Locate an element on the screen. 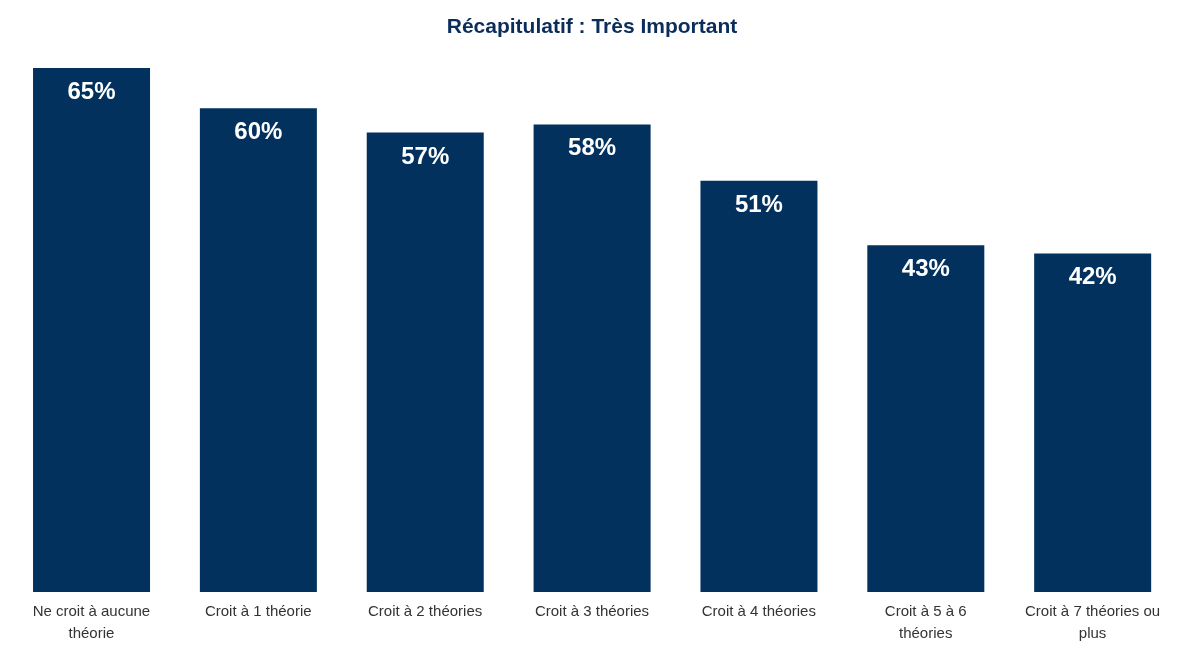 Image resolution: width=1184 pixels, height=650 pixels. data-label: 42% is located at coordinates (1092, 276).